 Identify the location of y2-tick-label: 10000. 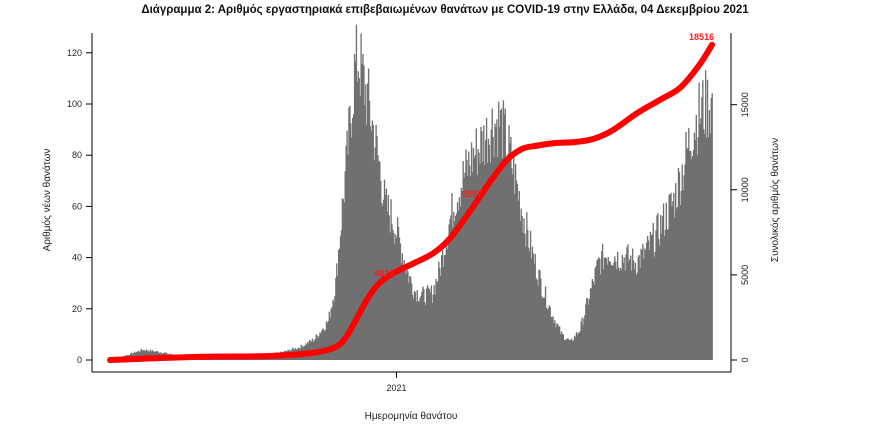
(745, 189).